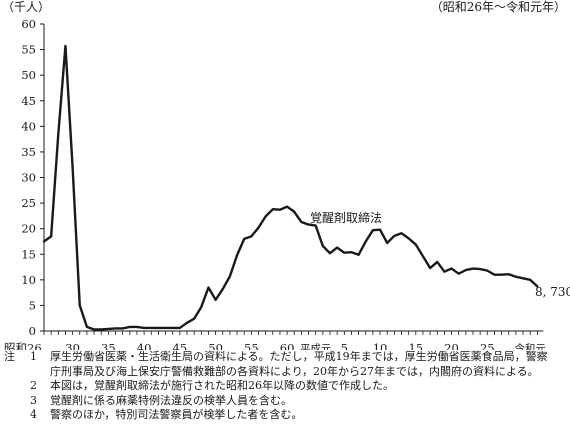 The image size is (570, 439). I want to click on y-axis-ticks: 0 5 10 15 20 25 30 35 40 45 50 55 60, so click(32, 177).